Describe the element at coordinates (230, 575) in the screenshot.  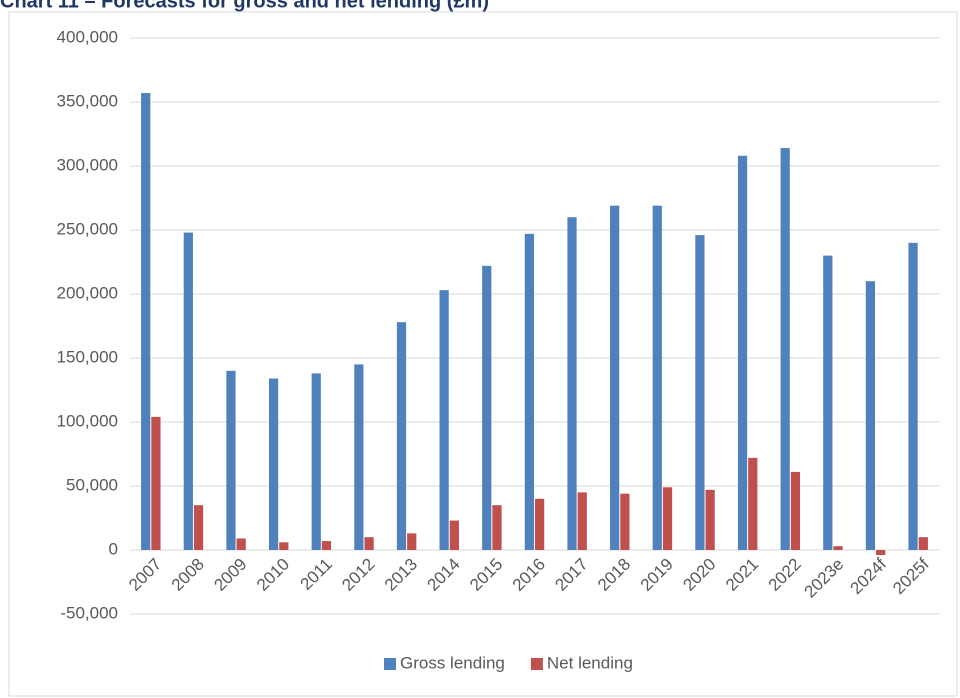
I see `x-tick-label: 2009` at that location.